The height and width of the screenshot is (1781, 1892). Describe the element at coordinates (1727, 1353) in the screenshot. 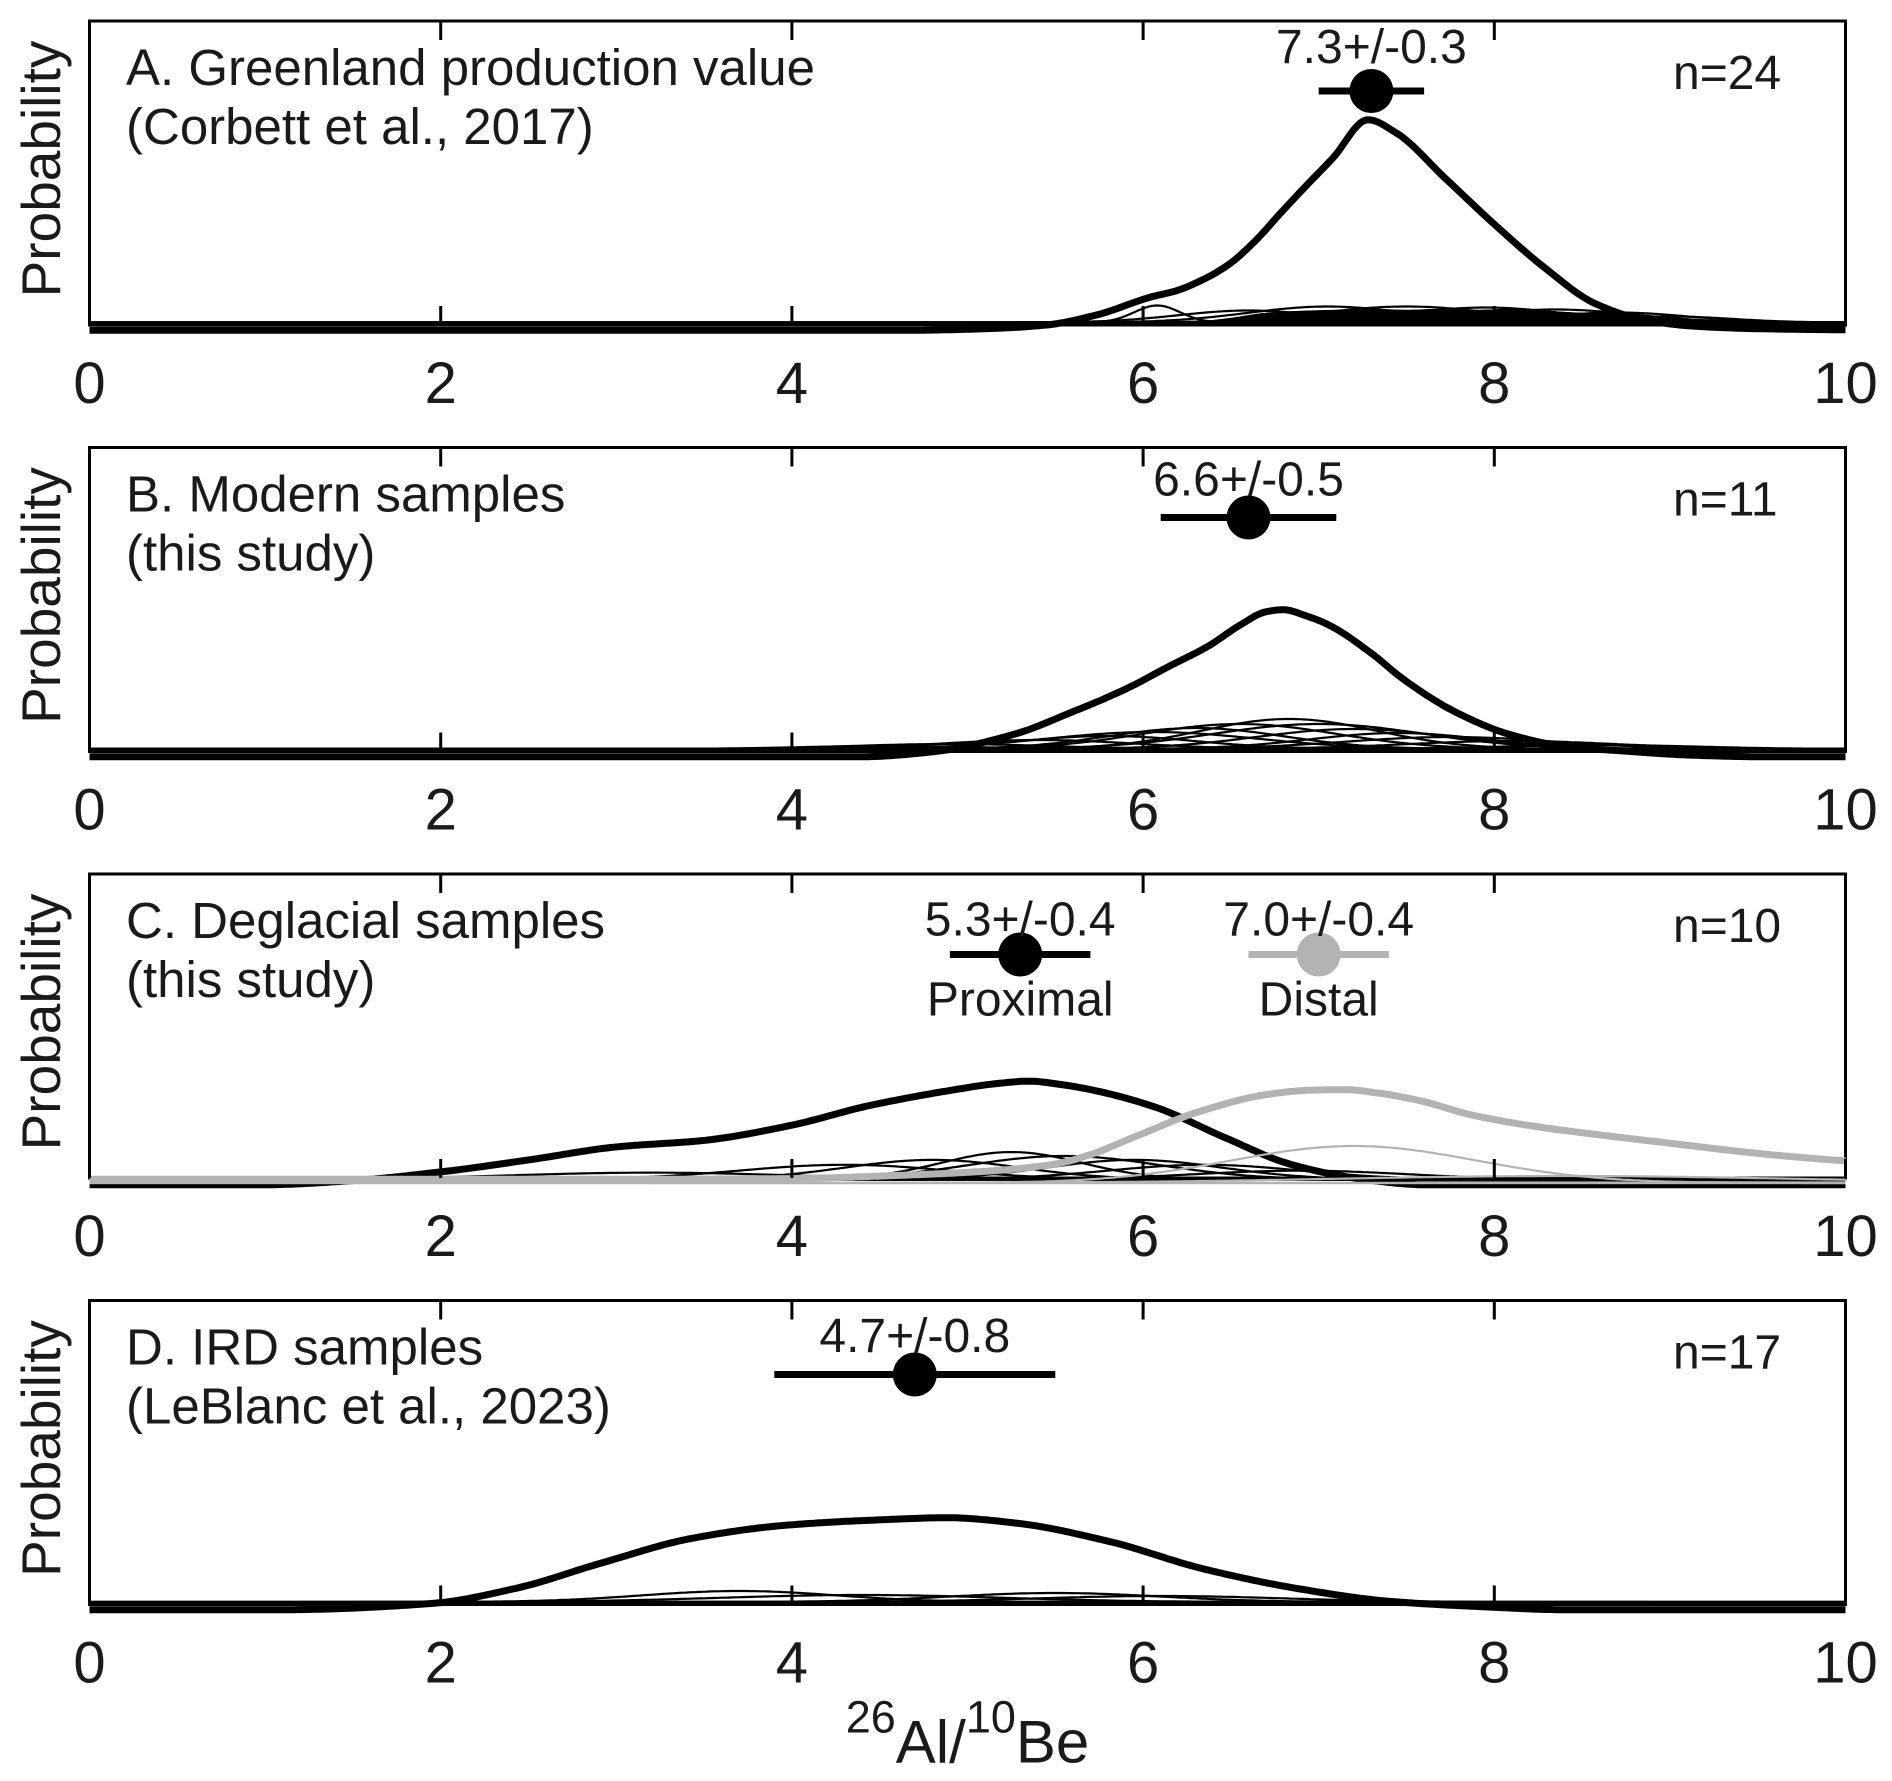

I see `svg-text: n=17` at that location.